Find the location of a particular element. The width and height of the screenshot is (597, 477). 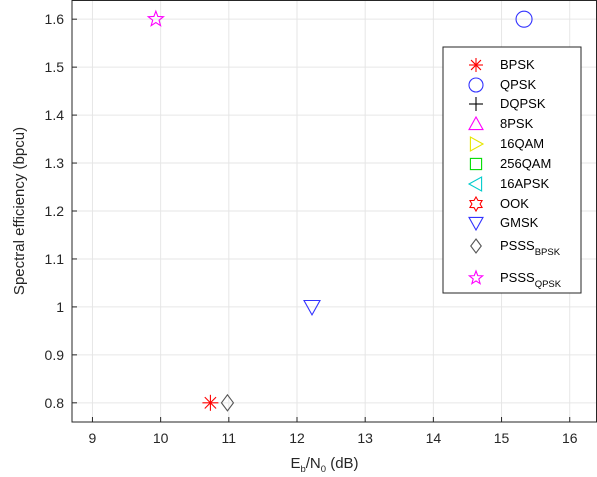

legend-label-main: GMSK is located at coordinates (519, 222).